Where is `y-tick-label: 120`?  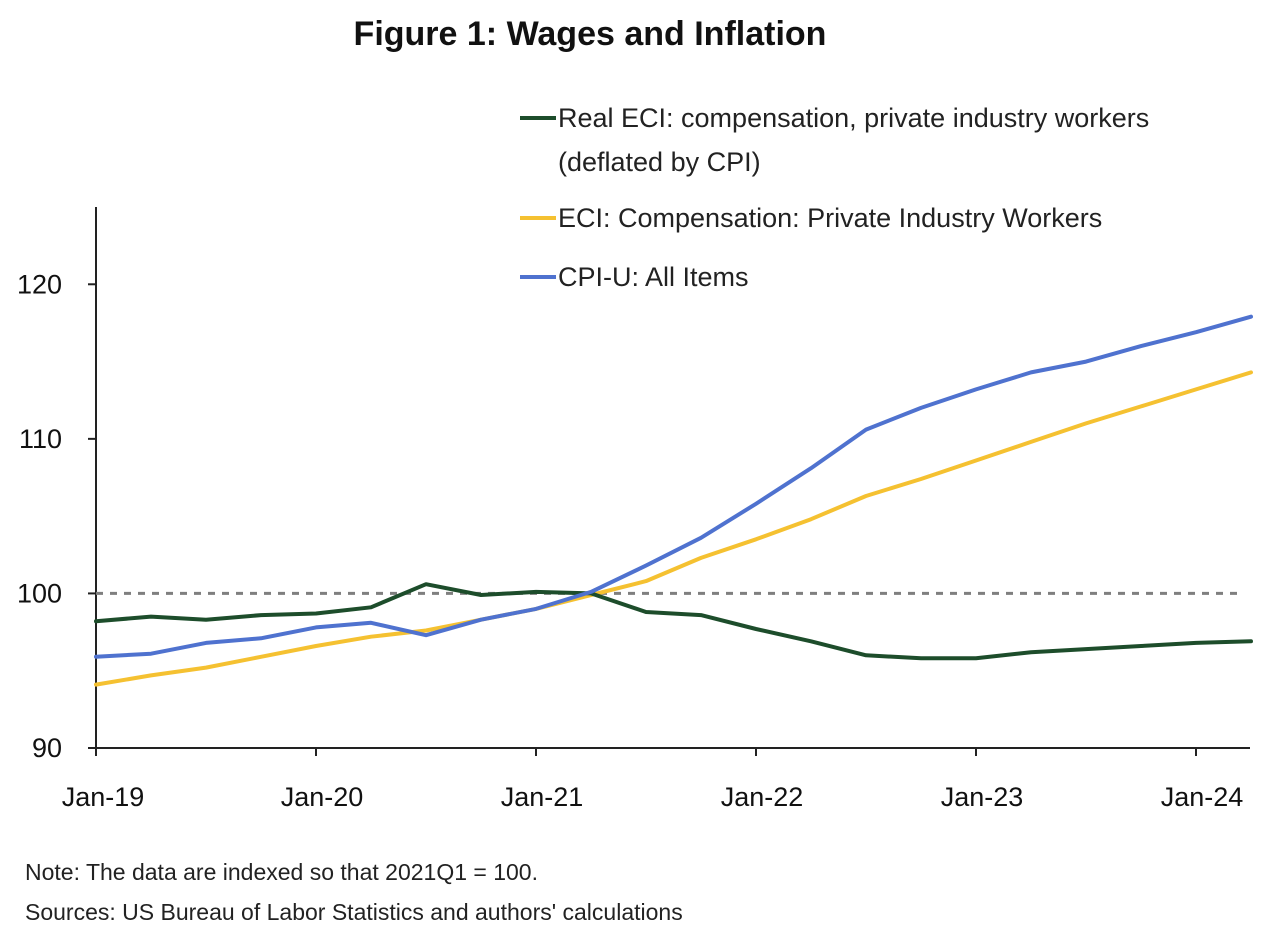
y-tick-label: 120 is located at coordinates (39, 284).